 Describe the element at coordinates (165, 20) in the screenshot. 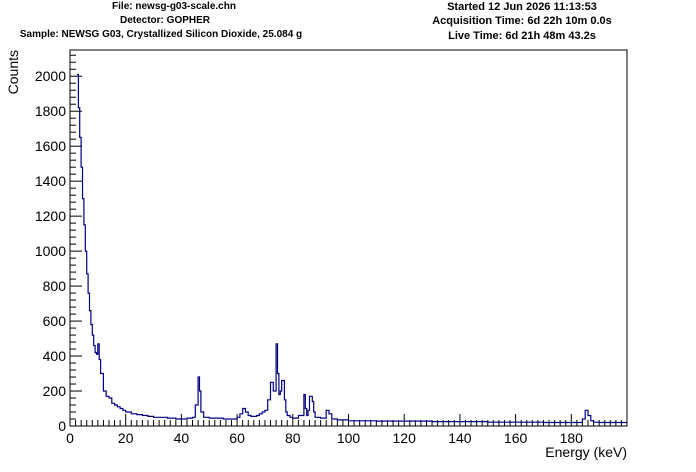

I see `detector-label: Detector: GOPHER` at that location.